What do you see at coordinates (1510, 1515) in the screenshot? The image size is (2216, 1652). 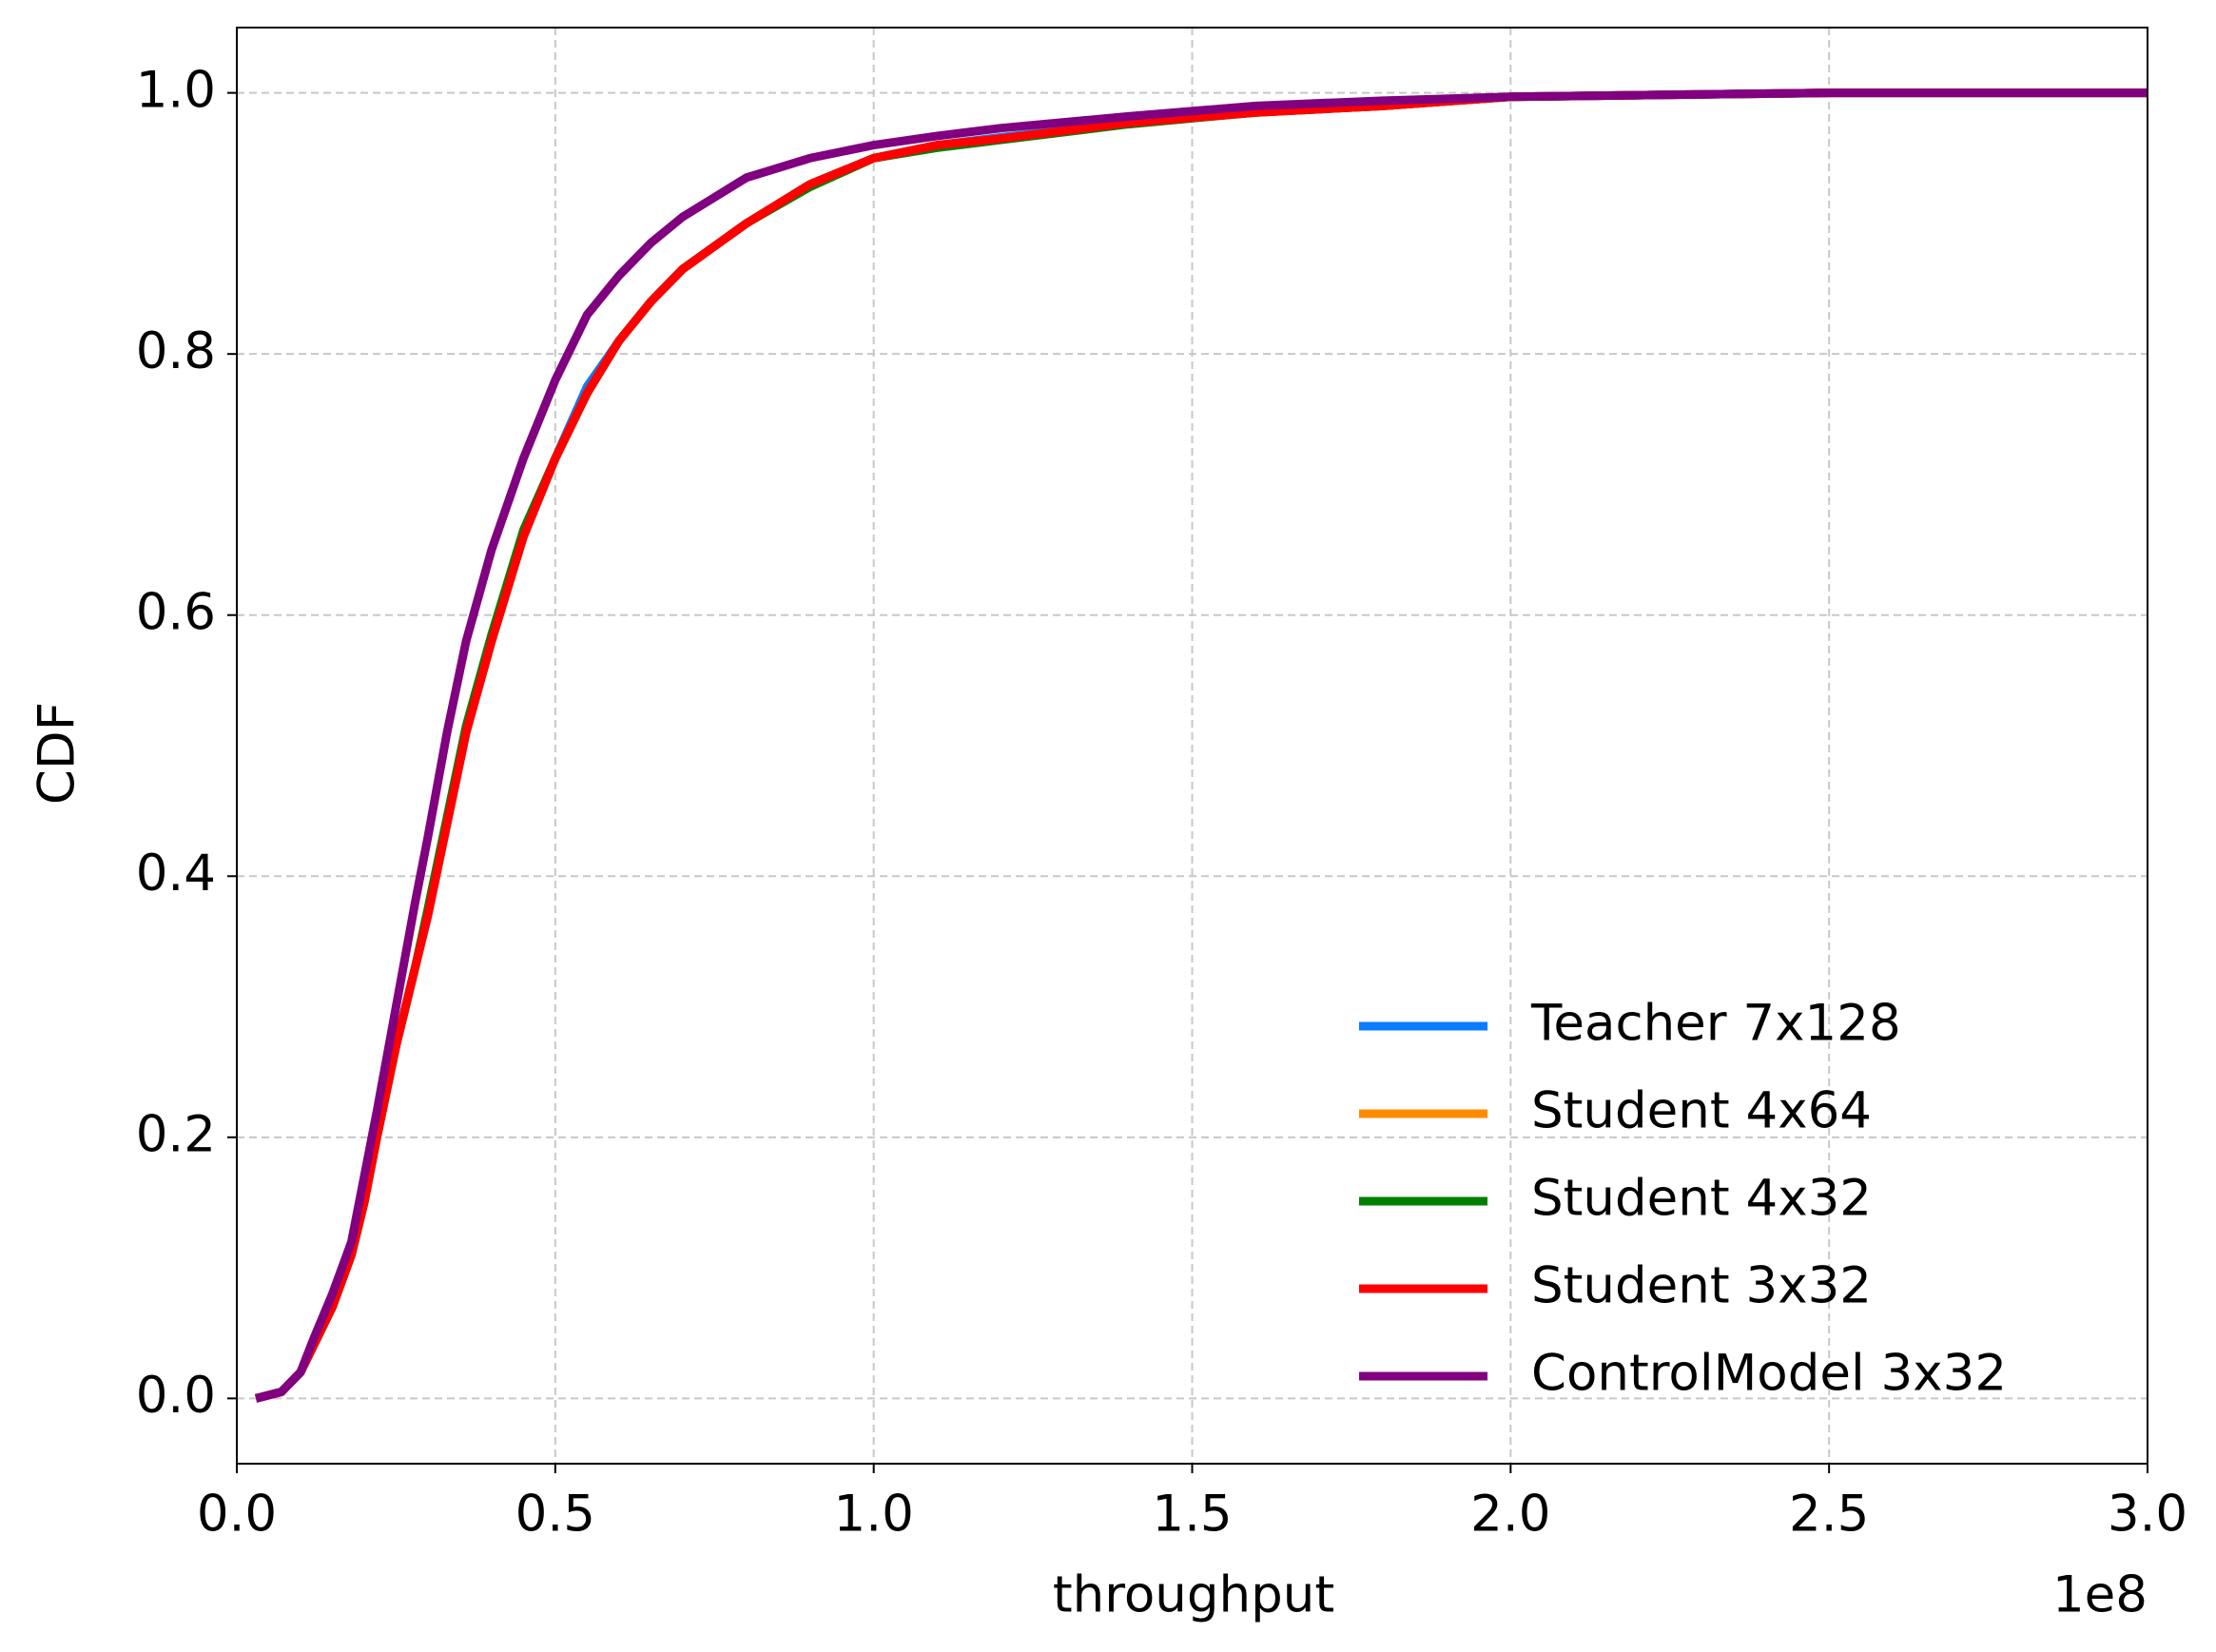 I see `x-tick-label: 2.0` at bounding box center [1510, 1515].